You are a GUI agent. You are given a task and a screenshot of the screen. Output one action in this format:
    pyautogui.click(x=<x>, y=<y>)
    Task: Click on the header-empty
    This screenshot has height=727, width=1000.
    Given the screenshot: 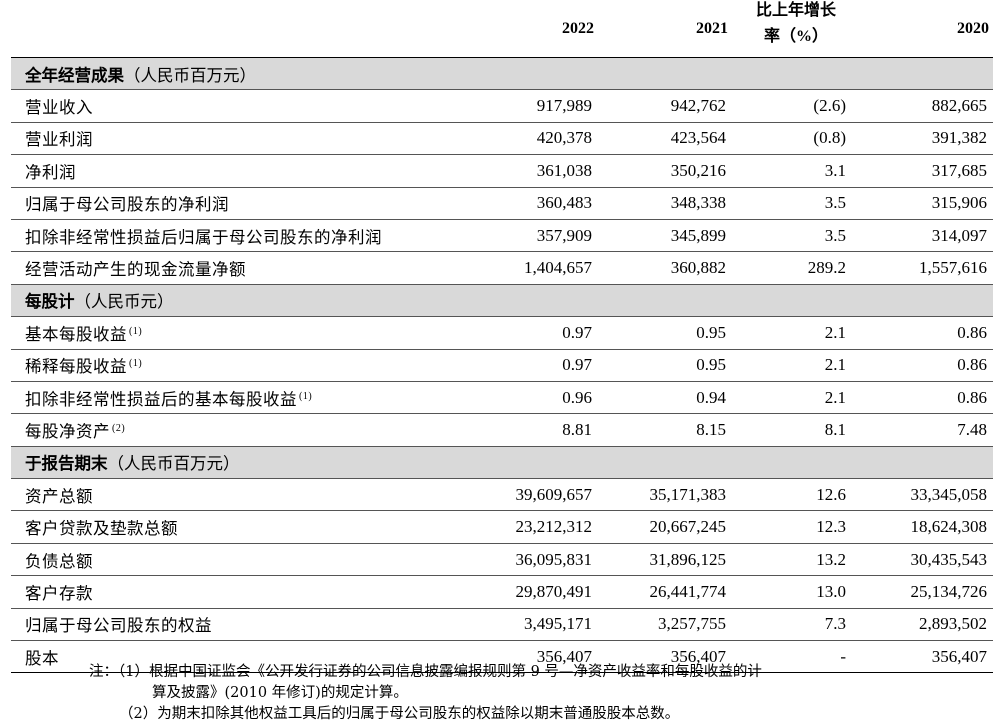 What is the action you would take?
    pyautogui.click(x=231, y=29)
    